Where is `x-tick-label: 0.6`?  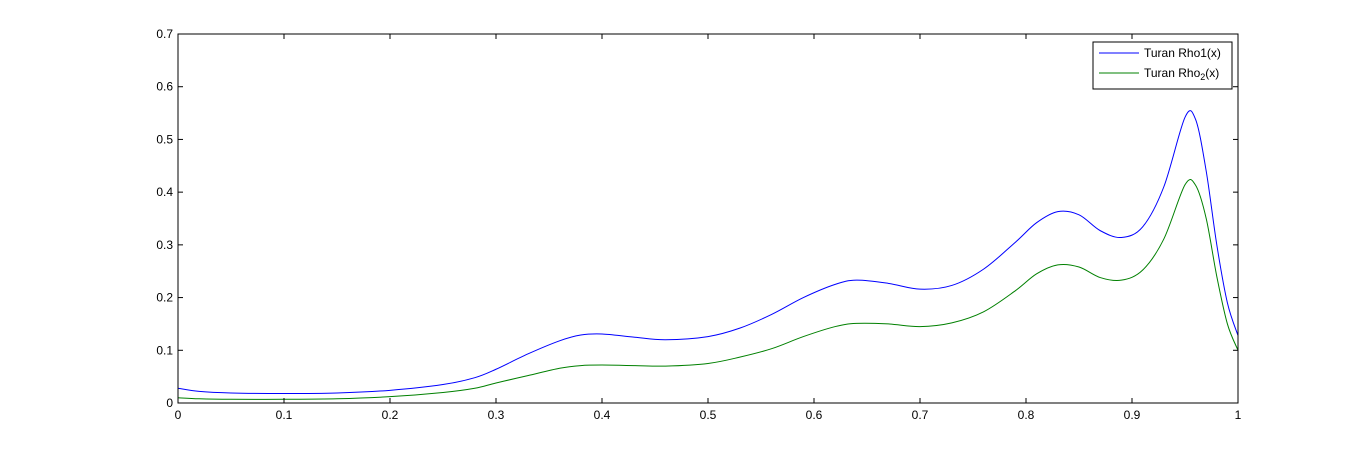
x-tick-label: 0.6 is located at coordinates (814, 415).